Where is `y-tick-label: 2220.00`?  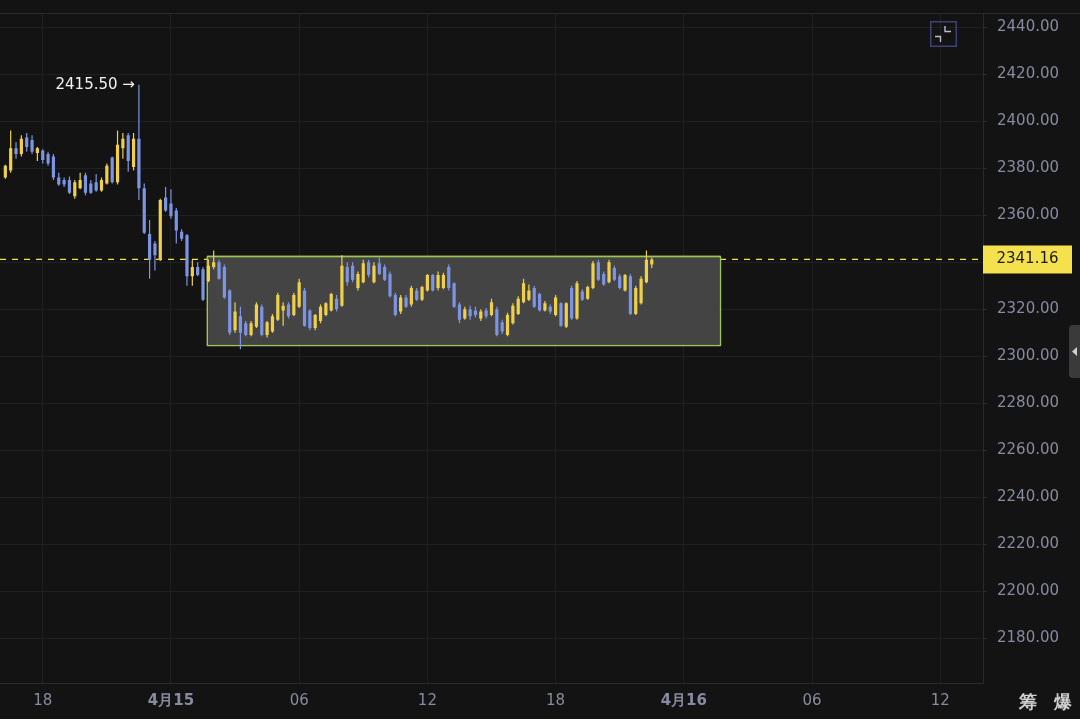
y-tick-label: 2220.00 is located at coordinates (1028, 543).